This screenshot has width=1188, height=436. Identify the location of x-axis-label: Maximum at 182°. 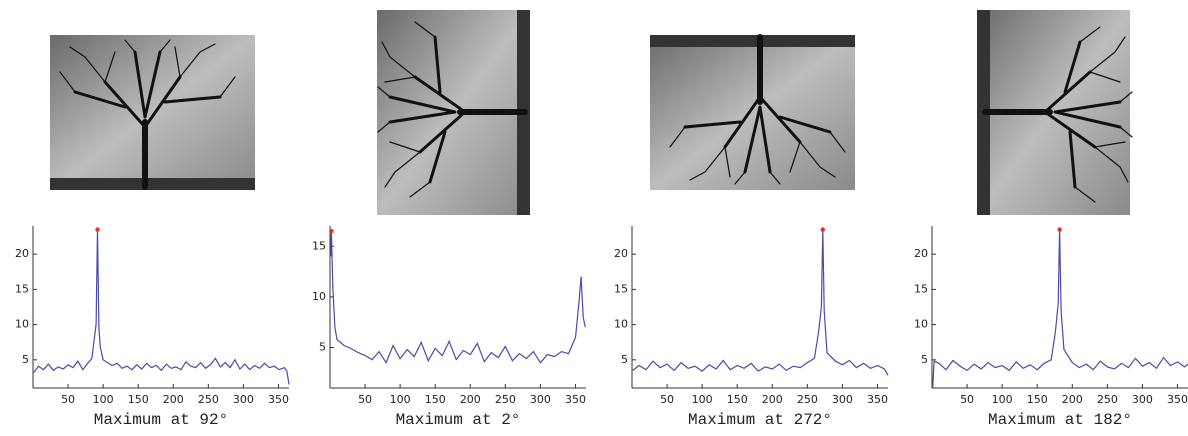
(1060, 420).